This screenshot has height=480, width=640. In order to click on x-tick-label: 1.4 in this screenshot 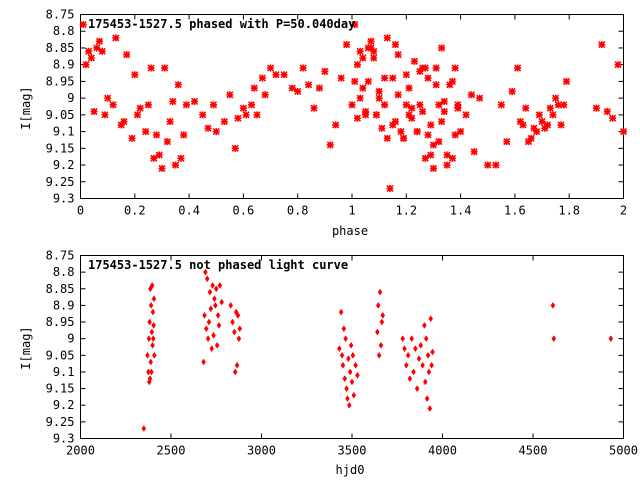, I will do `click(461, 211)`.